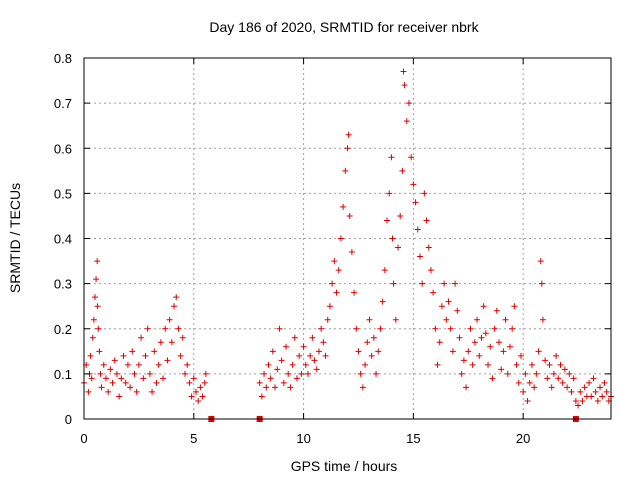 Image resolution: width=640 pixels, height=480 pixels. What do you see at coordinates (15, 238) in the screenshot?
I see `y-axis-label: SRMTID / TECUs` at bounding box center [15, 238].